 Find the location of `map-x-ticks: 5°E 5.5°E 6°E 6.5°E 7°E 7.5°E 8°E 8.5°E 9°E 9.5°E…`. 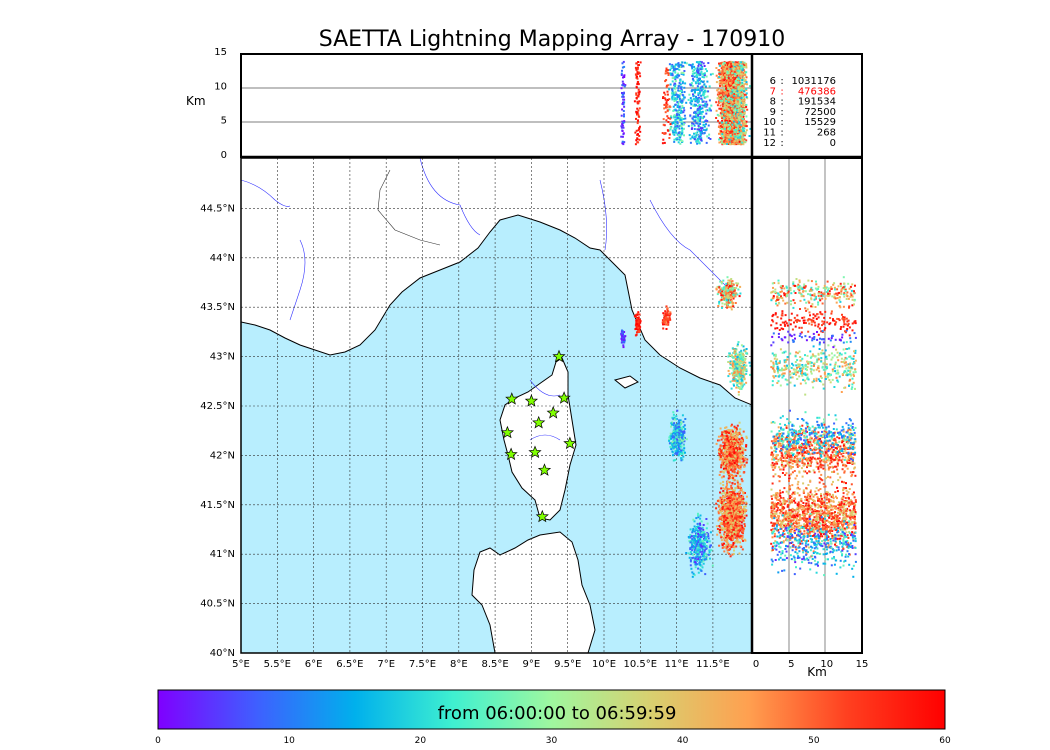

map-x-ticks: 5°E 5.5°E 6°E 6.5°E 7°E 7.5°E 8°E 8.5°E 9°E 9.5°E… is located at coordinates (481, 664).